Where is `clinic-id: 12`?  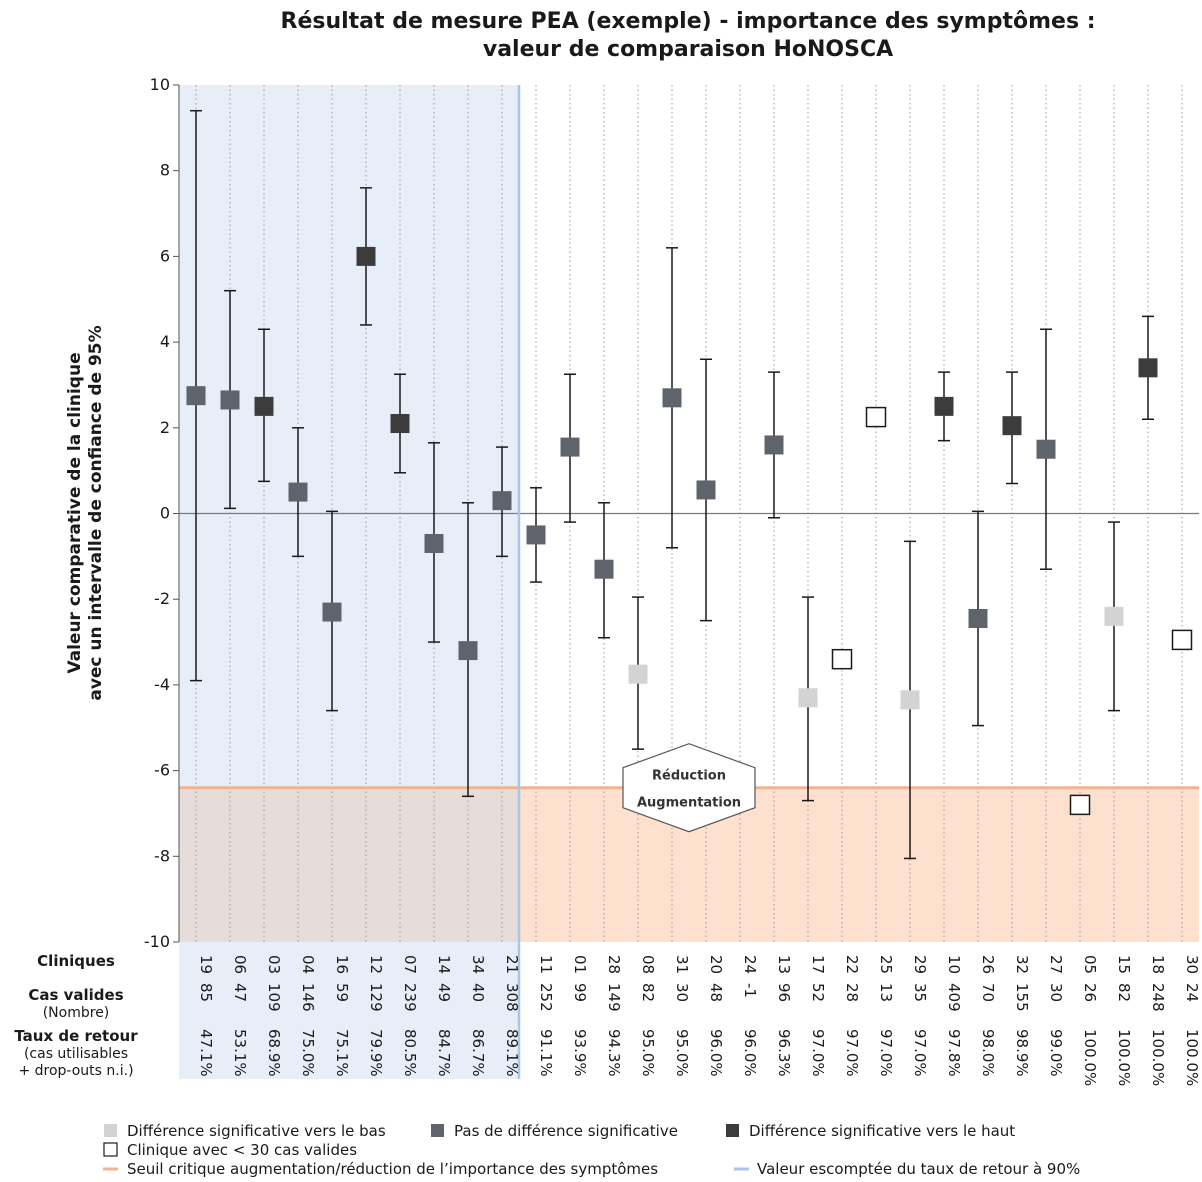 clinic-id: 12 is located at coordinates (376, 964).